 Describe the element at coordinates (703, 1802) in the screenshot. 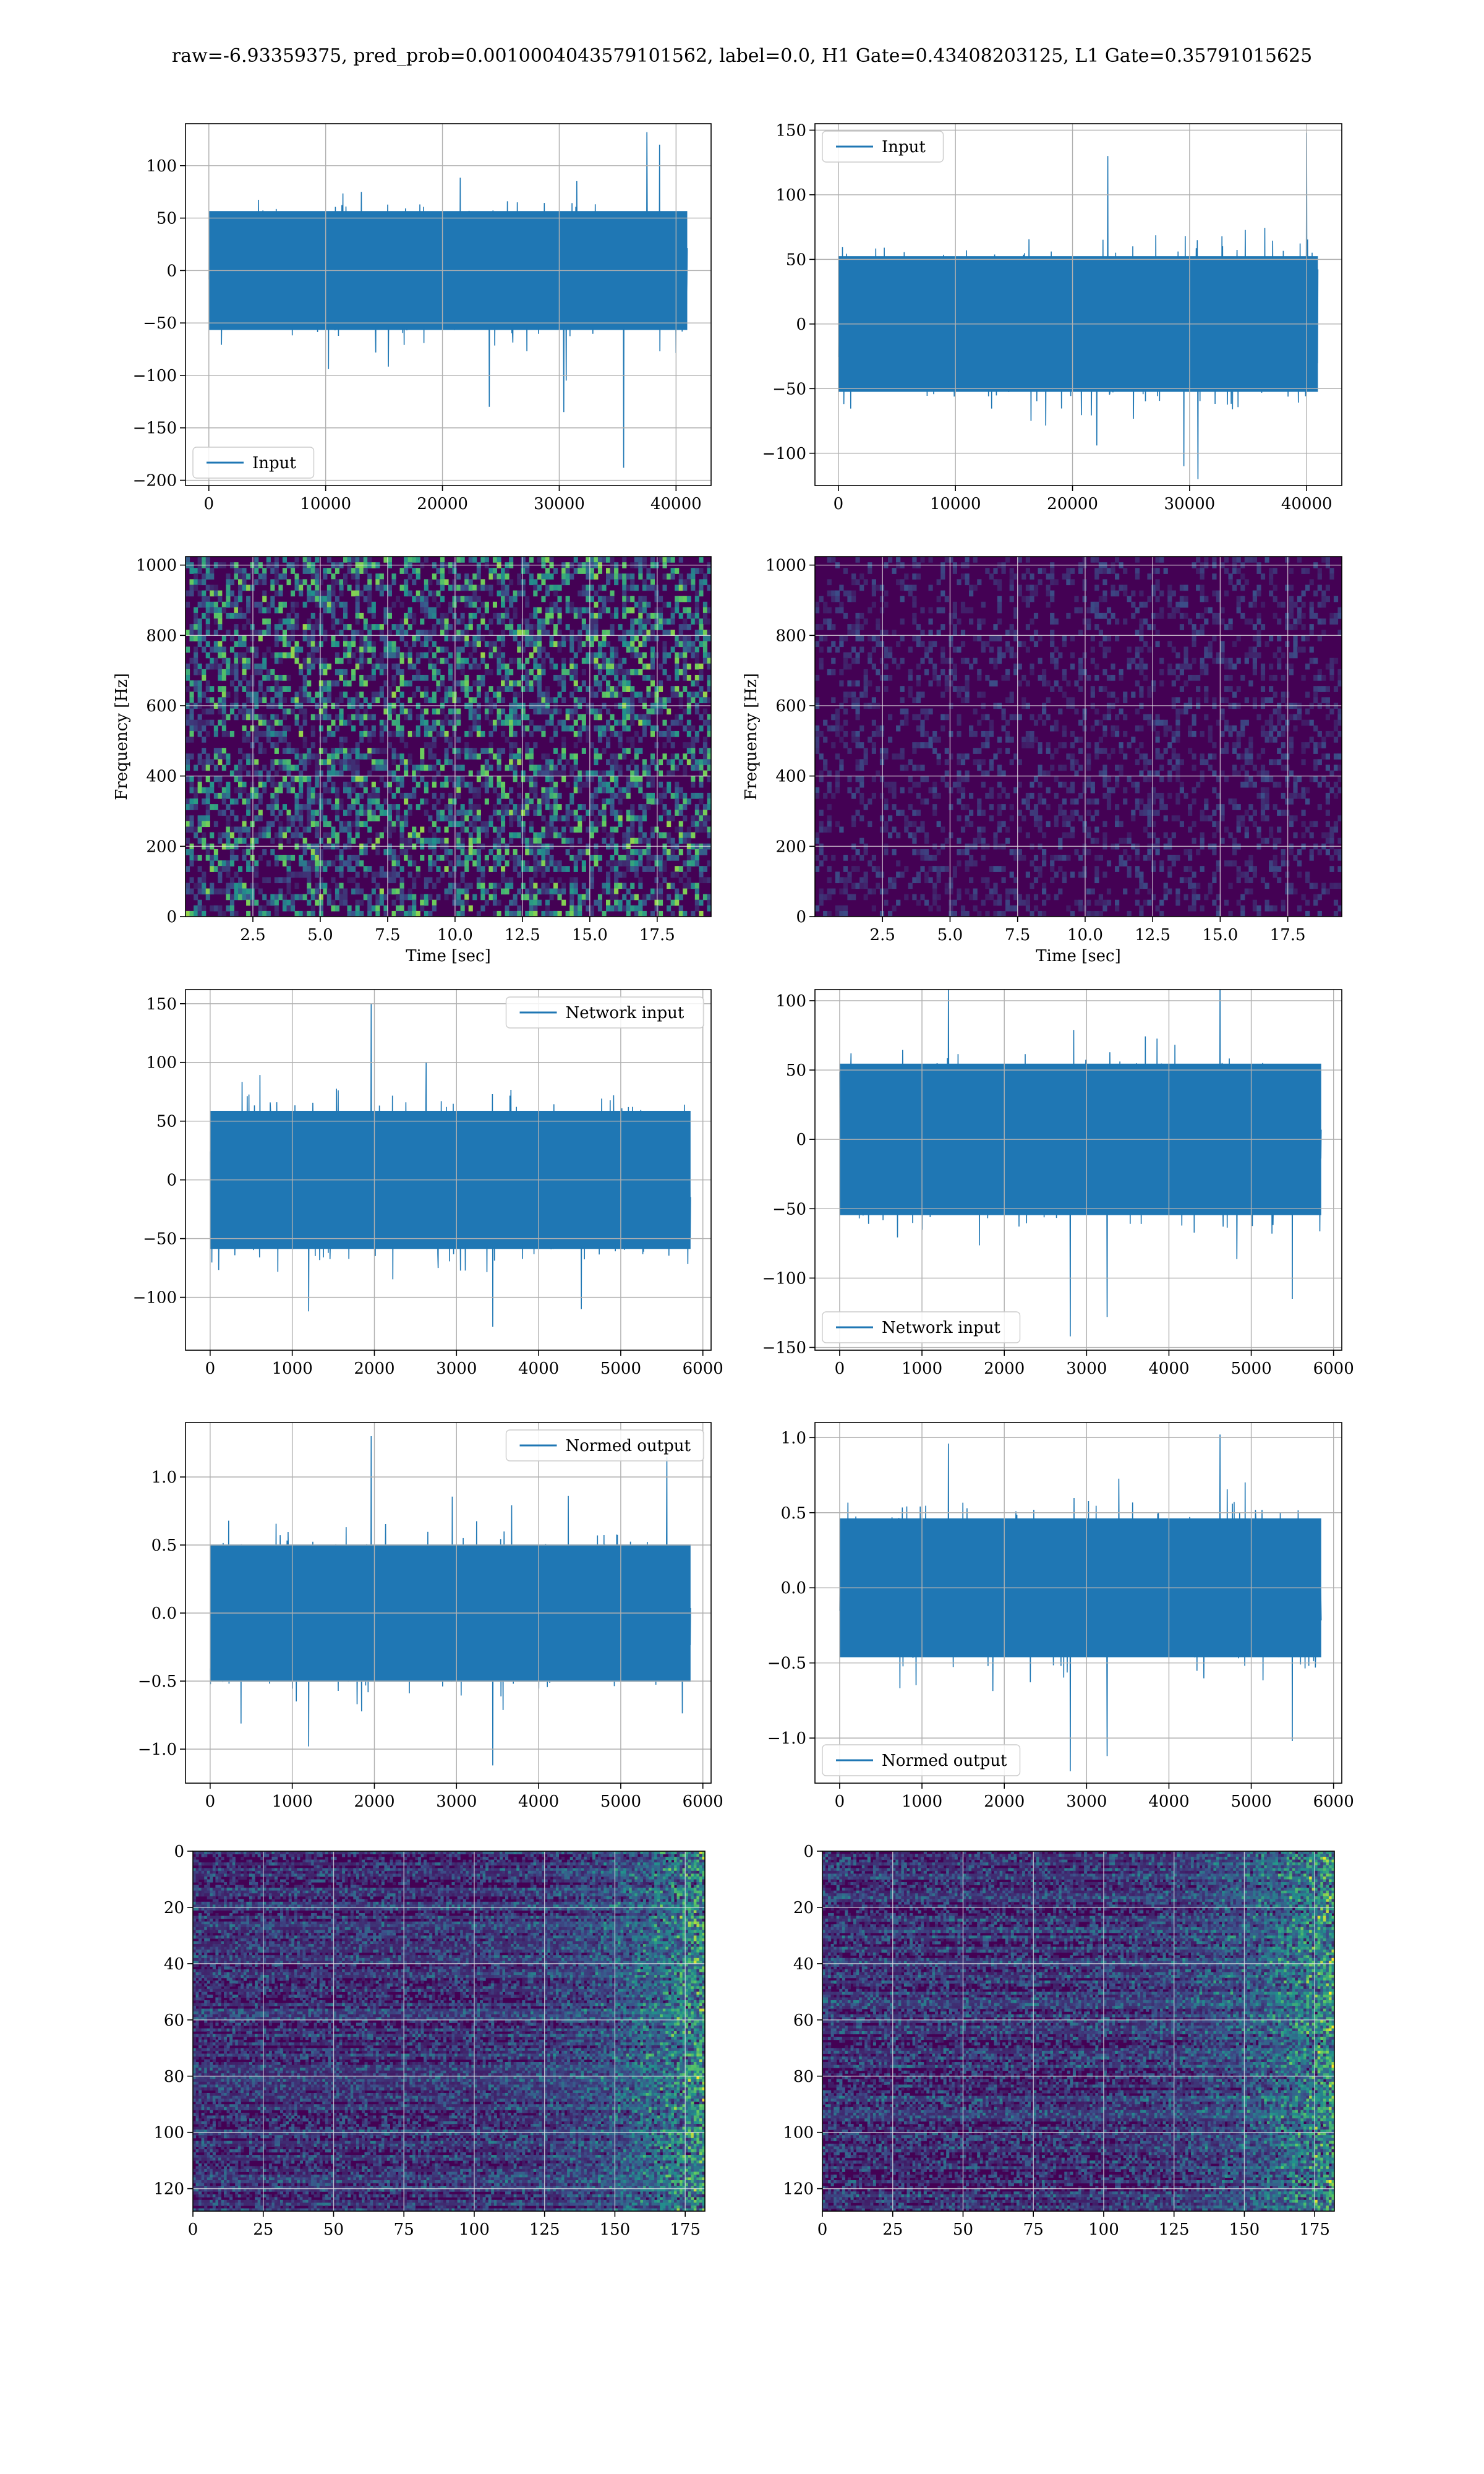

I see `h1-norm-xtick-label: 6000` at that location.